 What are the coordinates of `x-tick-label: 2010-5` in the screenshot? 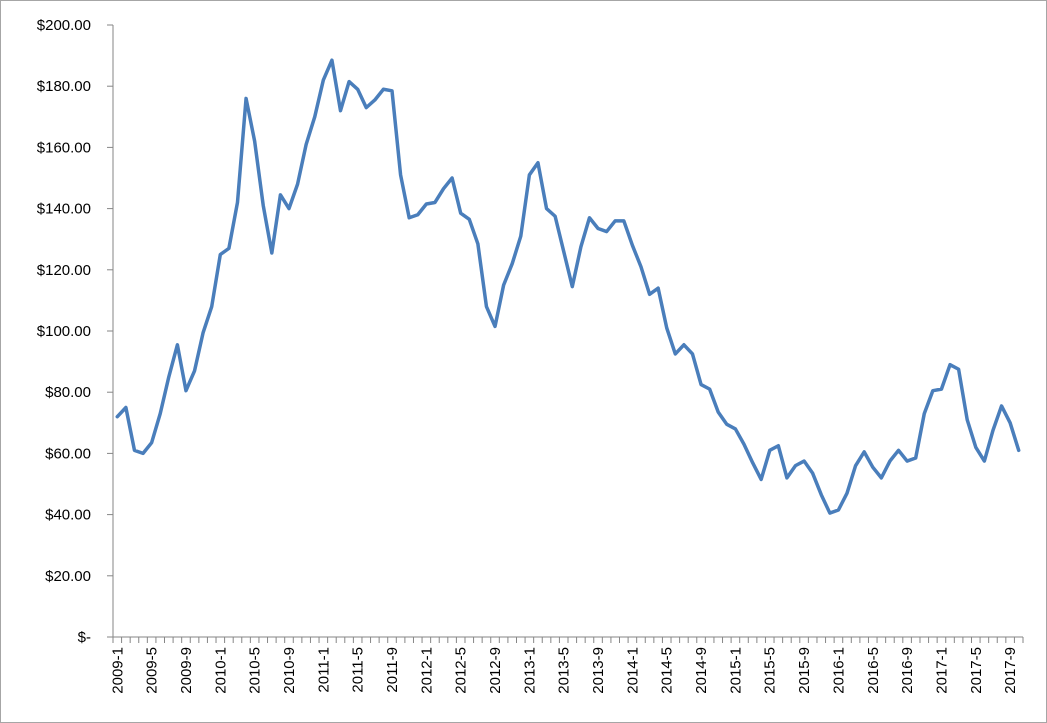 It's located at (255, 670).